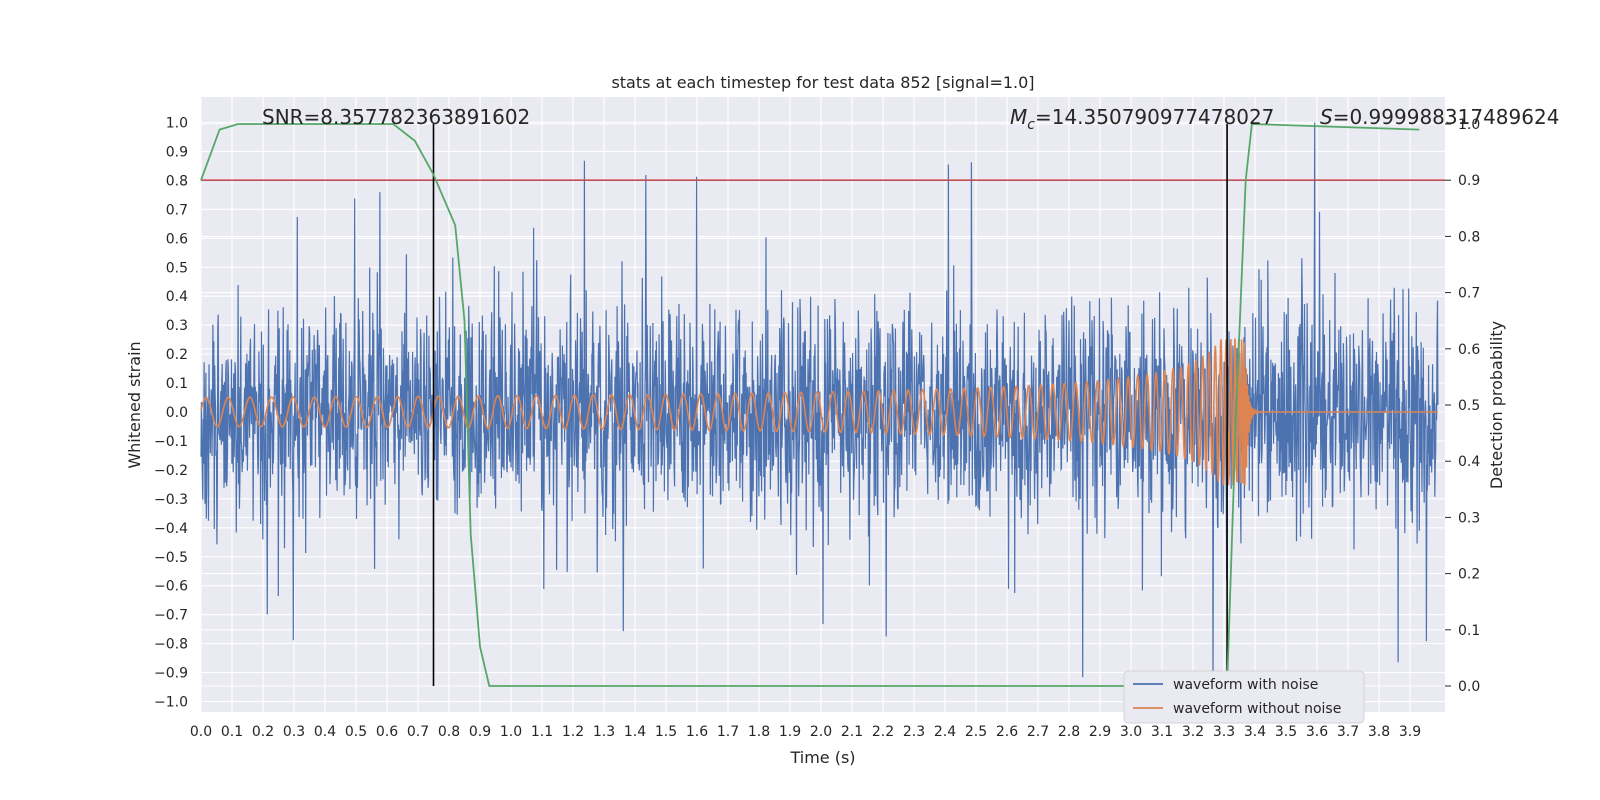 This screenshot has height=800, width=1600. What do you see at coordinates (294, 732) in the screenshot?
I see `x-tick-label: 0.3` at bounding box center [294, 732].